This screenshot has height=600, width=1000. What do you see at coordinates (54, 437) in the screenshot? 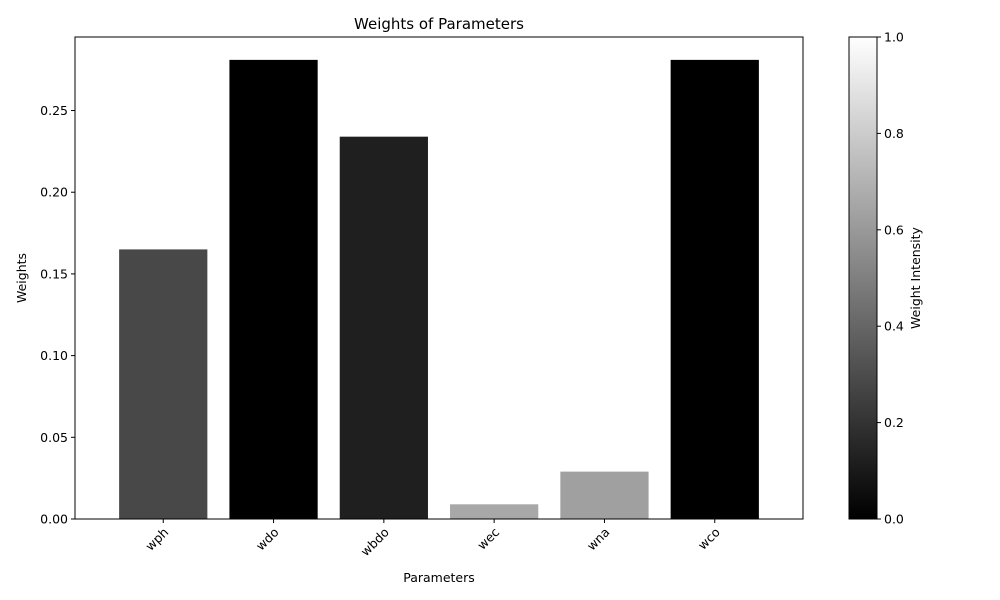
I see `y-tick-label: 0.05` at bounding box center [54, 437].